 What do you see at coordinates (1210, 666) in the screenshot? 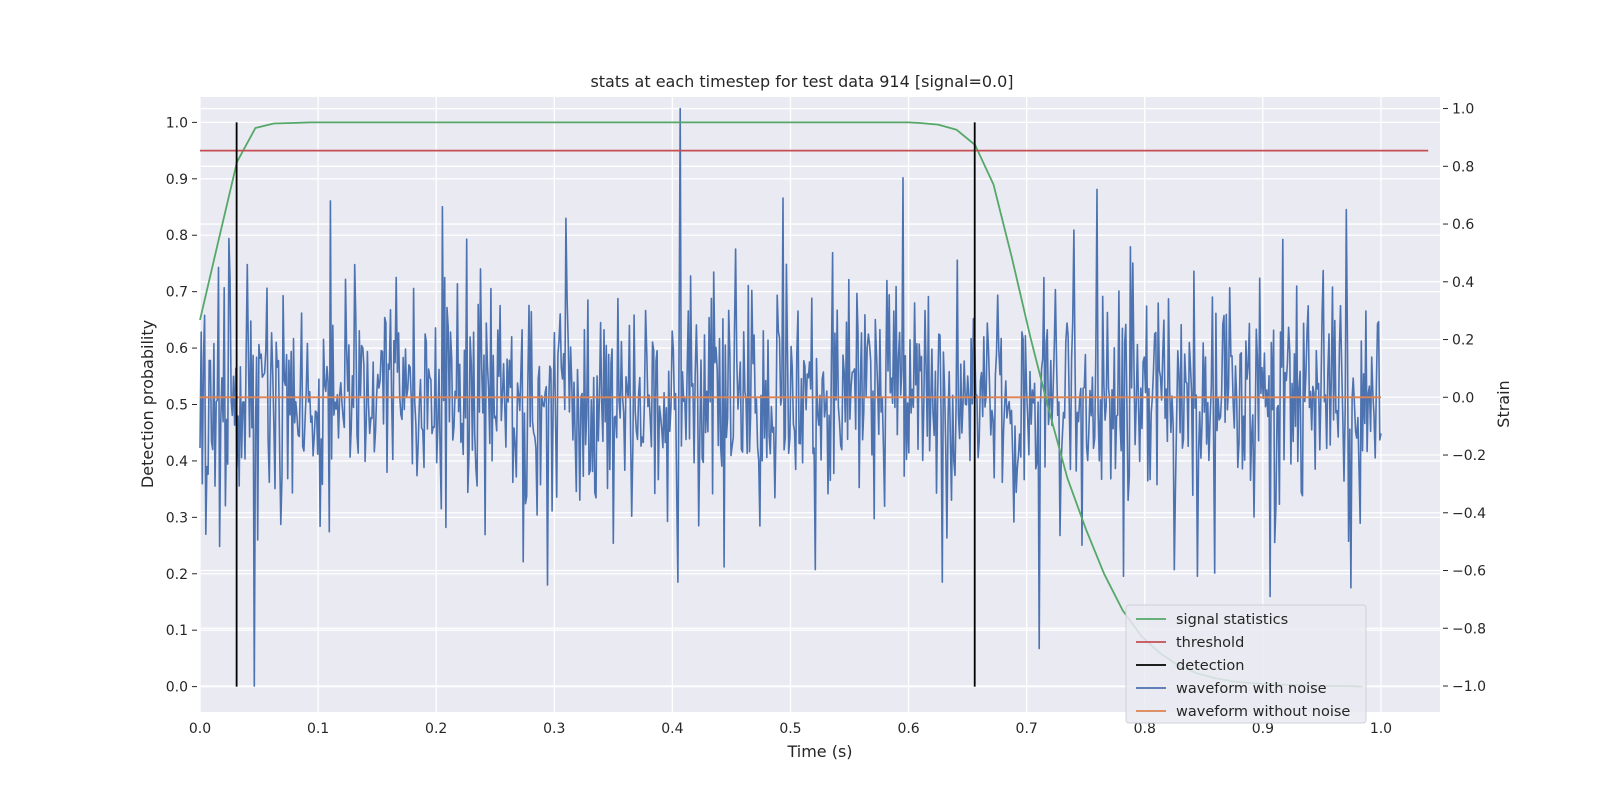
I see `legend-label: detection` at bounding box center [1210, 666].